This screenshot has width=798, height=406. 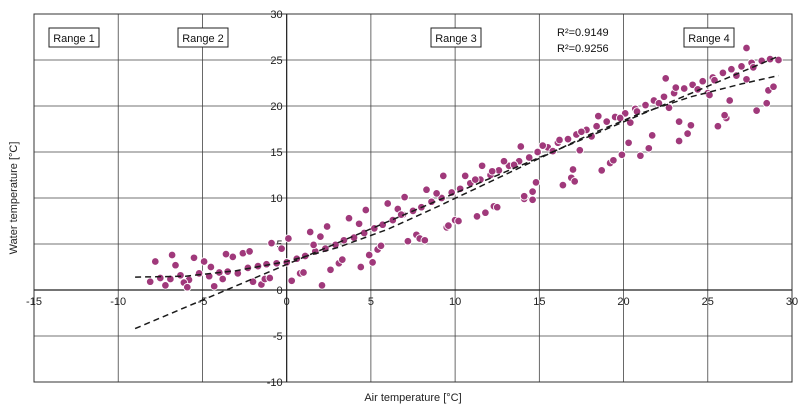 I want to click on range-label-2: Range 2, so click(x=203, y=37).